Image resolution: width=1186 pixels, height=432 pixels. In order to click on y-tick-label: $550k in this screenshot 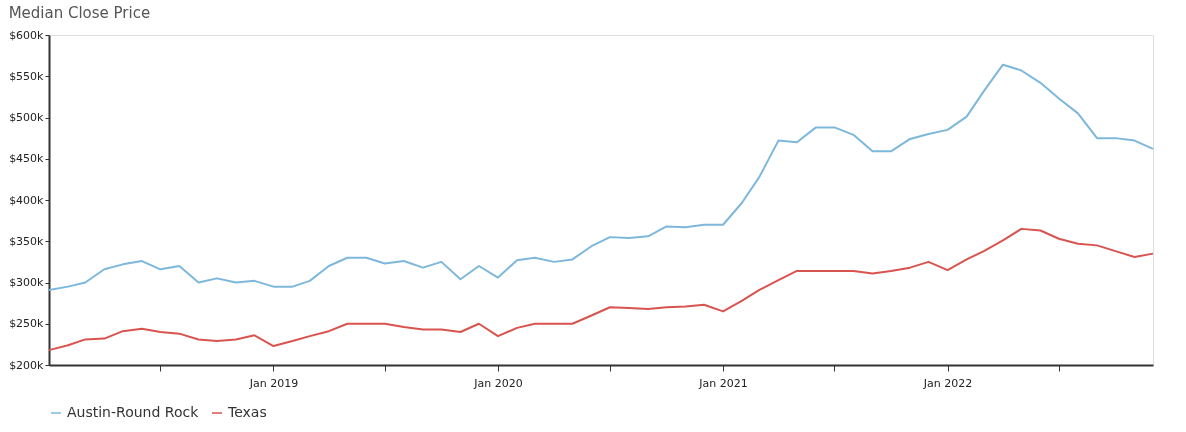, I will do `click(27, 76)`.